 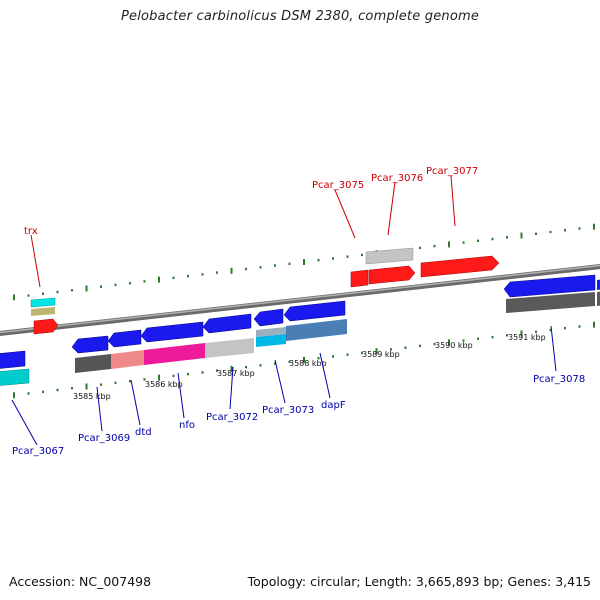 I want to click on reverse-scale-ticks, so click(x=304, y=360).